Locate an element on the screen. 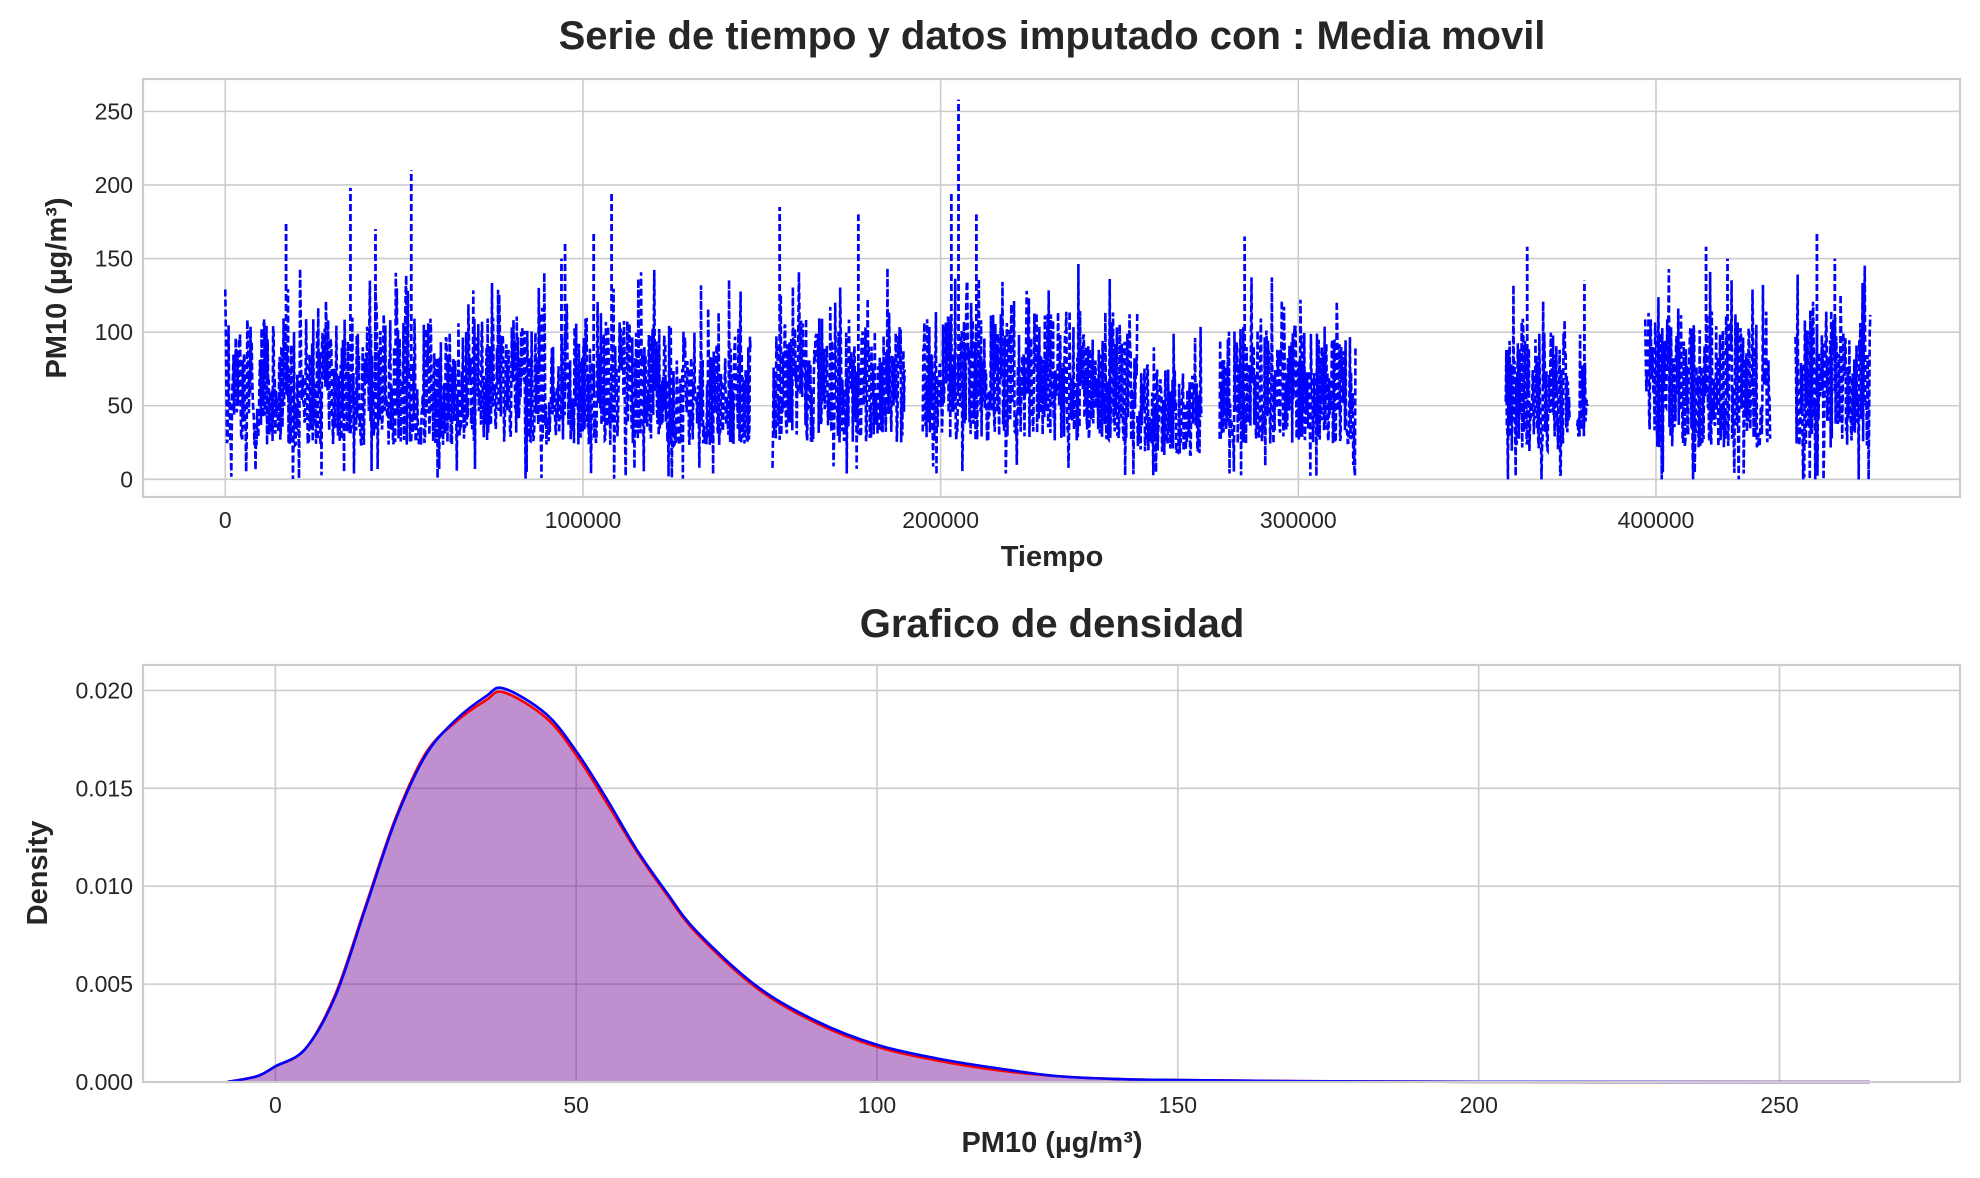 The height and width of the screenshot is (1178, 1980). density-title: Grafico de densidad is located at coordinates (1052, 624).